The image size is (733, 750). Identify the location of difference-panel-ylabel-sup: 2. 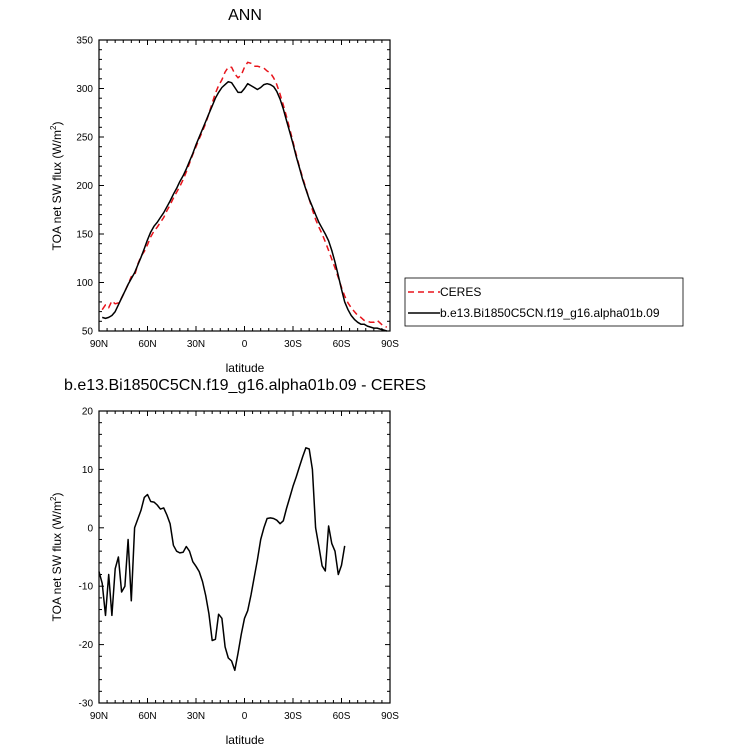
(53, 498).